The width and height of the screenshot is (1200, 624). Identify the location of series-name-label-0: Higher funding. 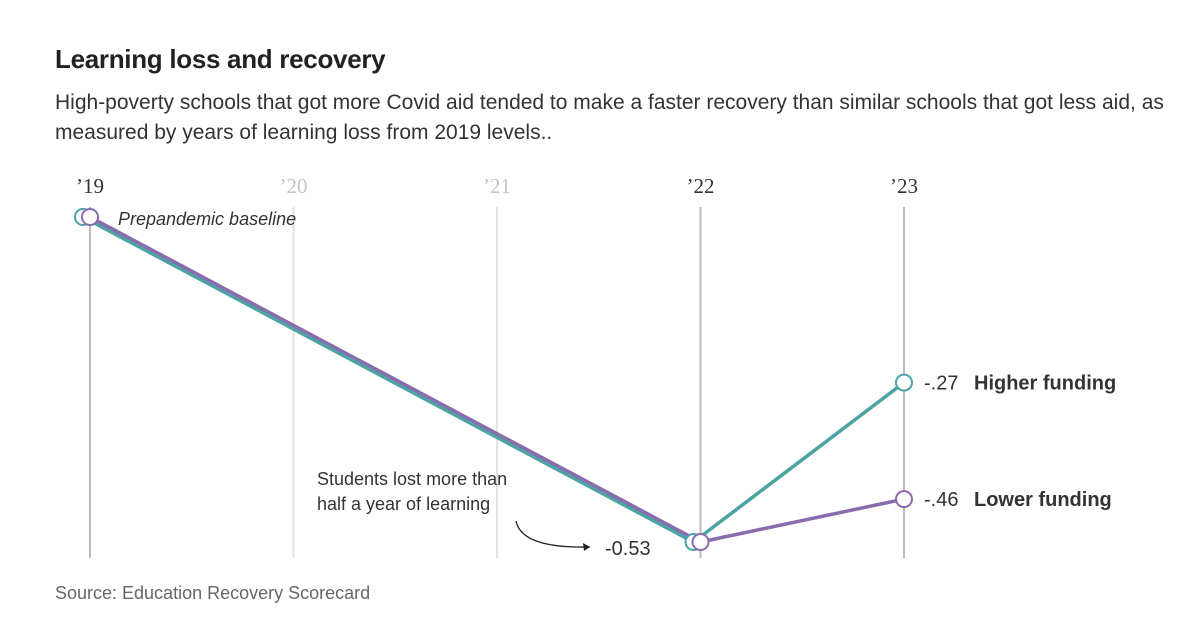
(1045, 384).